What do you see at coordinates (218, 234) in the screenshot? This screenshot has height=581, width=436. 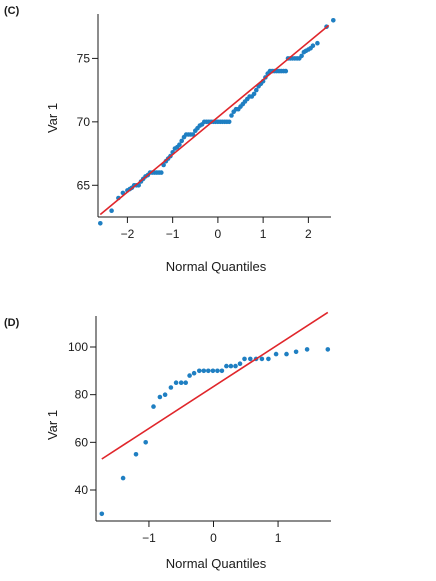 I see `panel-c-x-tick-label: 0` at bounding box center [218, 234].